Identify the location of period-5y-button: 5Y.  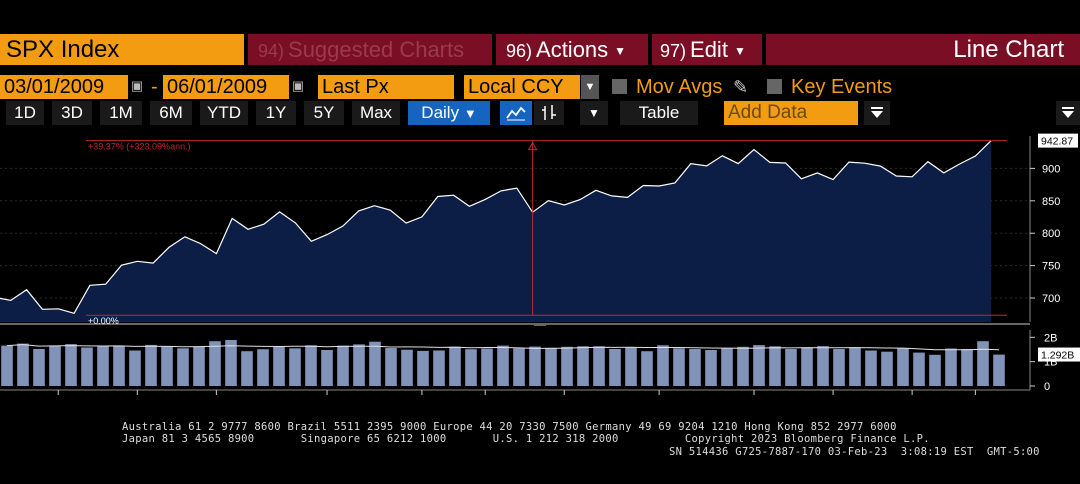
(324, 113).